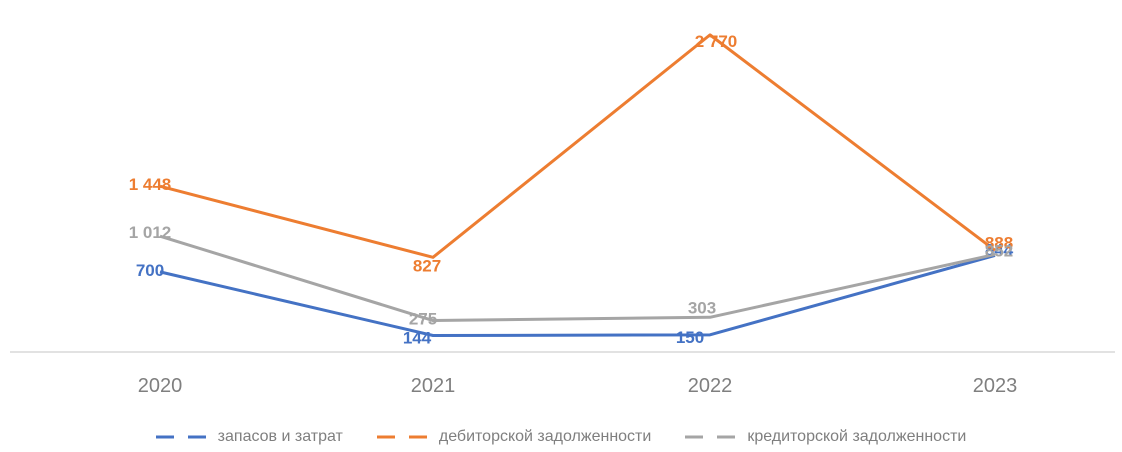 This screenshot has width=1122, height=452. Describe the element at coordinates (160, 386) in the screenshot. I see `x-tick-label: 2020` at that location.